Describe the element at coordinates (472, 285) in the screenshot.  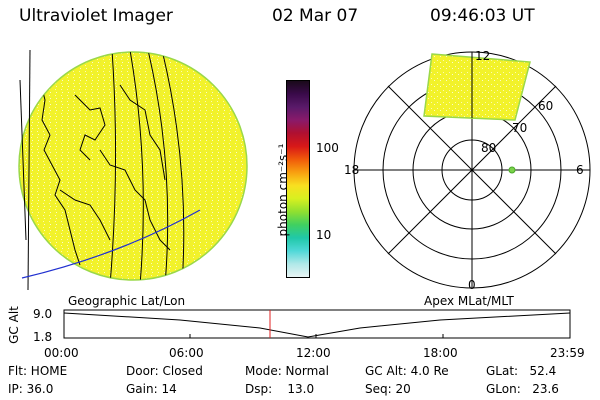
I see `mlt-label-0: 0` at that location.